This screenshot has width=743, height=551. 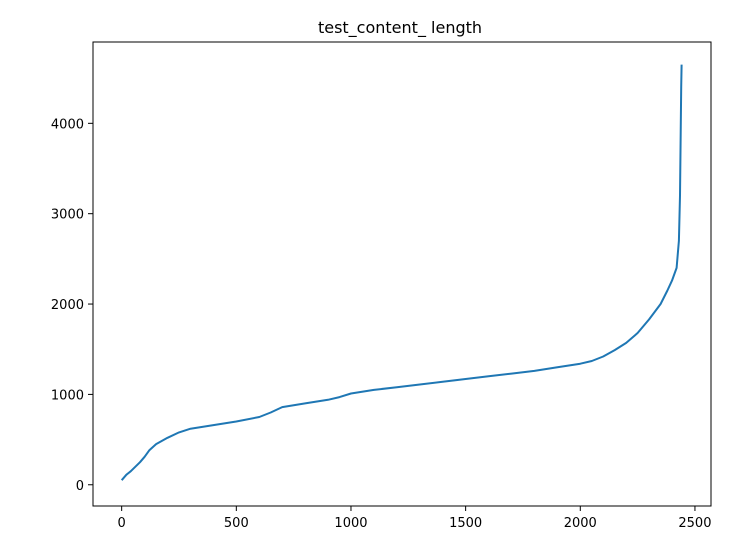 What do you see at coordinates (350, 523) in the screenshot?
I see `x-tick-label: 1000` at bounding box center [350, 523].